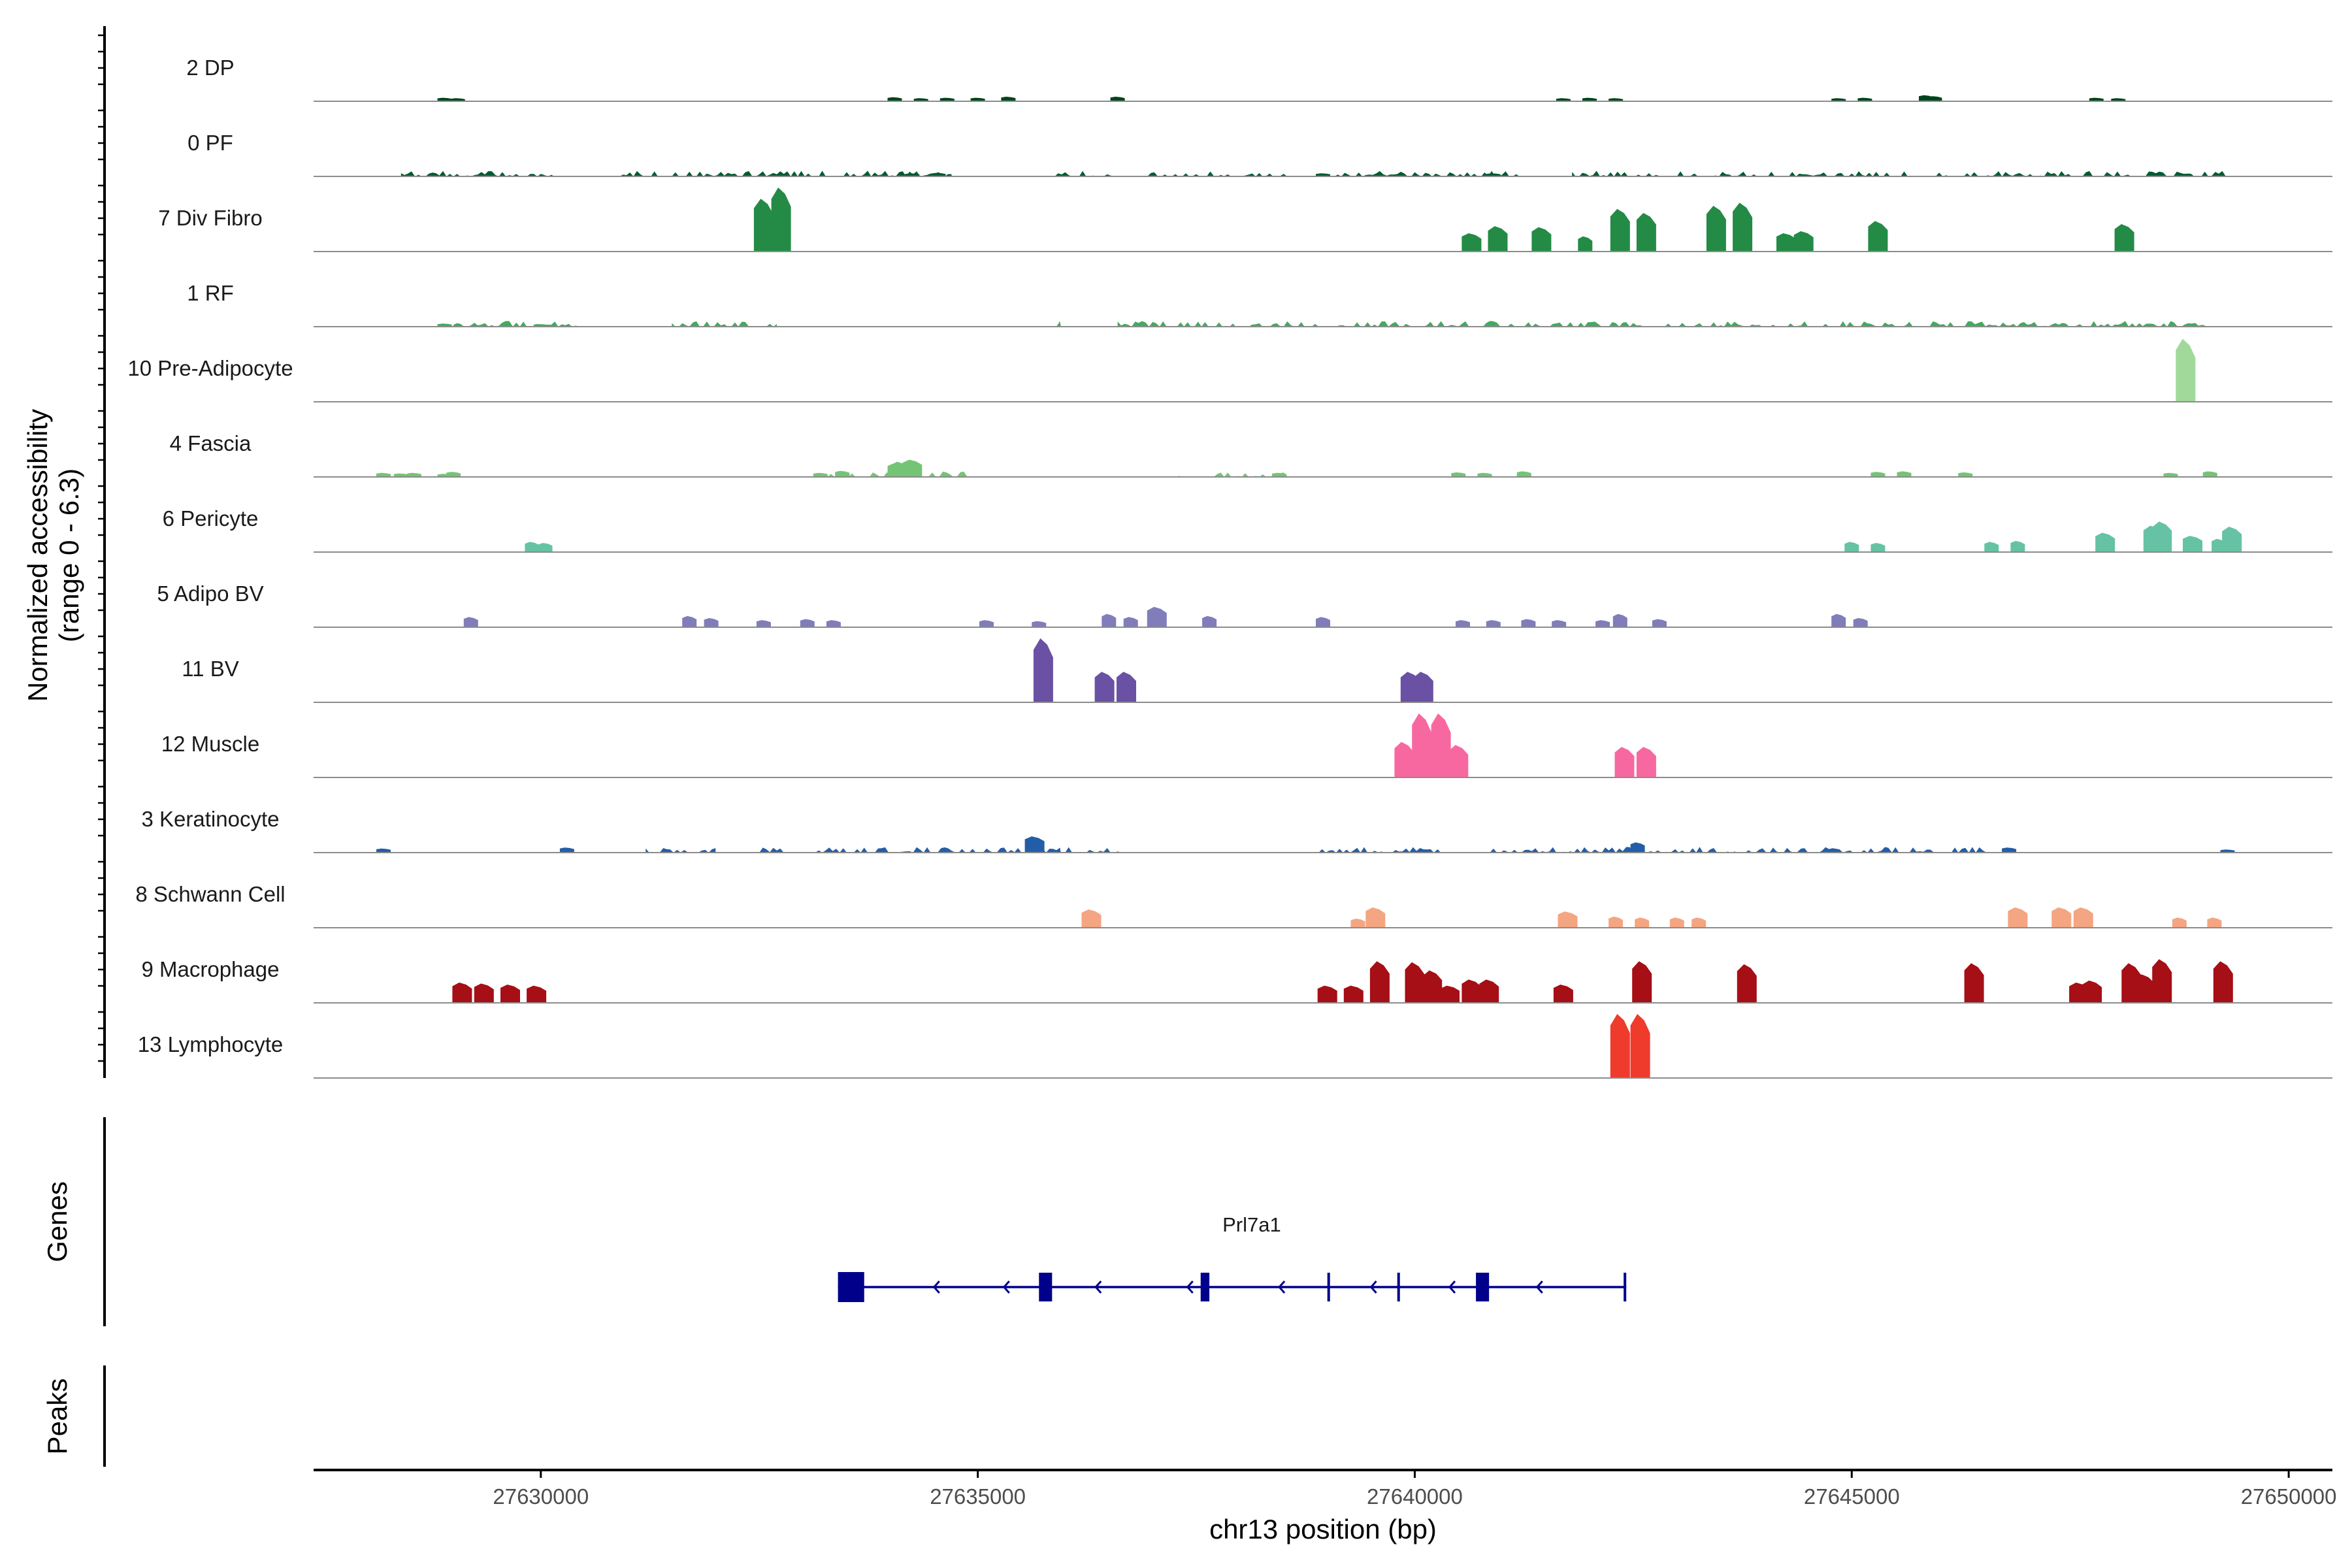 This screenshot has height=1568, width=2352. Describe the element at coordinates (1415, 1496) in the screenshot. I see `x-tick-label: 27640000` at that location.